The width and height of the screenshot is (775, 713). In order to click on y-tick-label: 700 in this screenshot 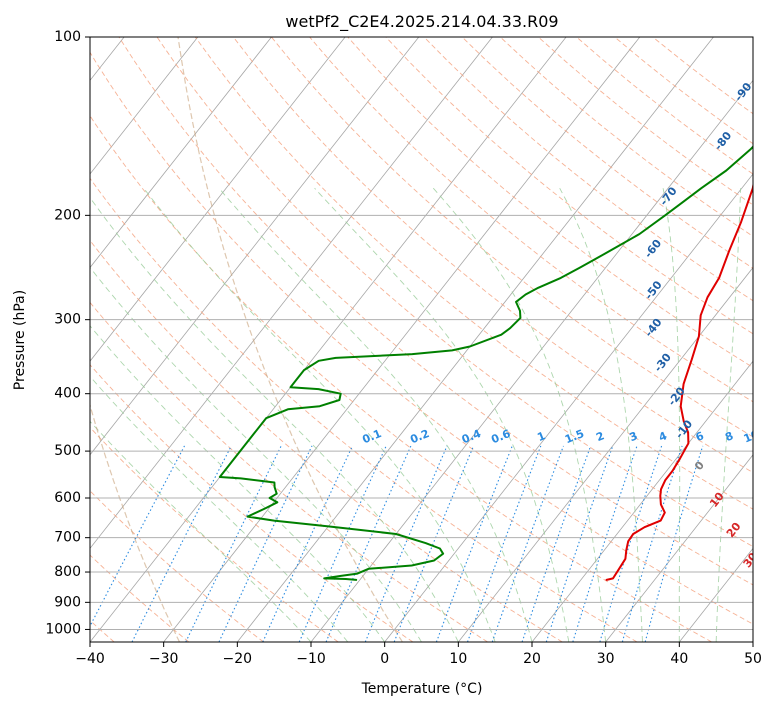, I will do `click(67, 538)`.